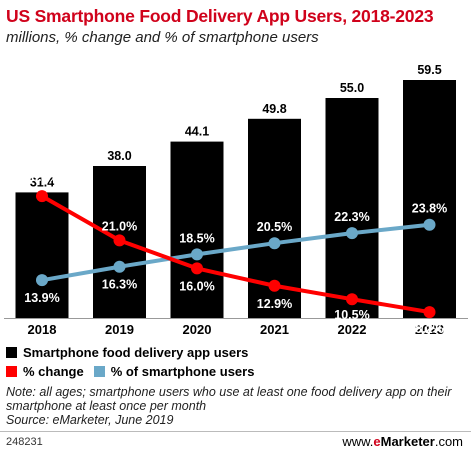 The height and width of the screenshot is (456, 471). I want to click on bar-label-2019: 38.0, so click(119, 156).